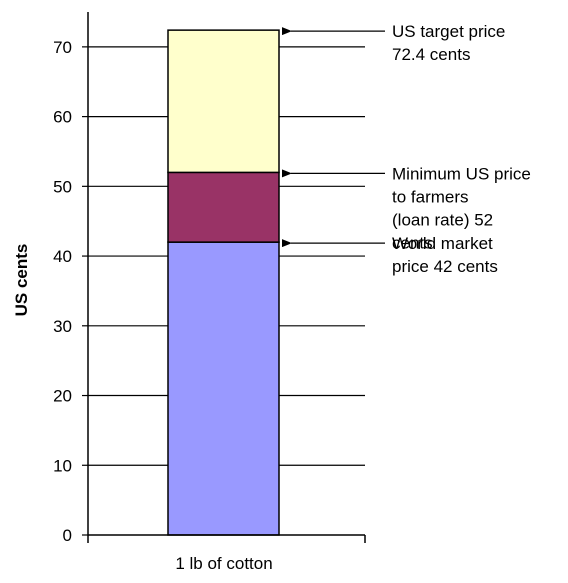 The image size is (568, 583). What do you see at coordinates (62, 291) in the screenshot?
I see `y-tick-labels: 0 10 20 30 40 50 60 70` at bounding box center [62, 291].